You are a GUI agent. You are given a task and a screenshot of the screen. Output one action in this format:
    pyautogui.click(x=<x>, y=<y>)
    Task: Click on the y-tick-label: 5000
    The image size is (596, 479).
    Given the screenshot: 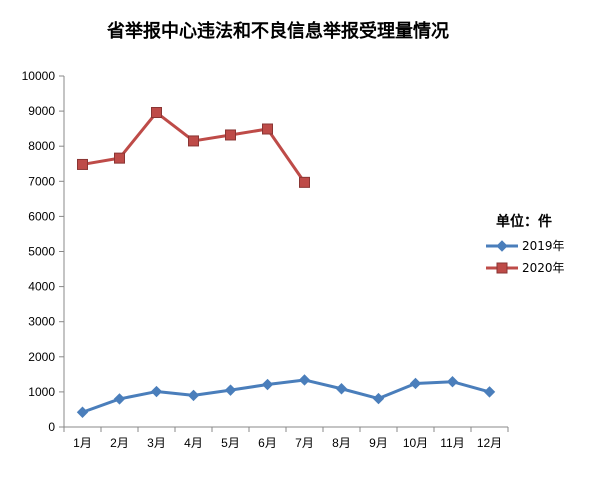 What is the action you would take?
    pyautogui.click(x=41, y=252)
    